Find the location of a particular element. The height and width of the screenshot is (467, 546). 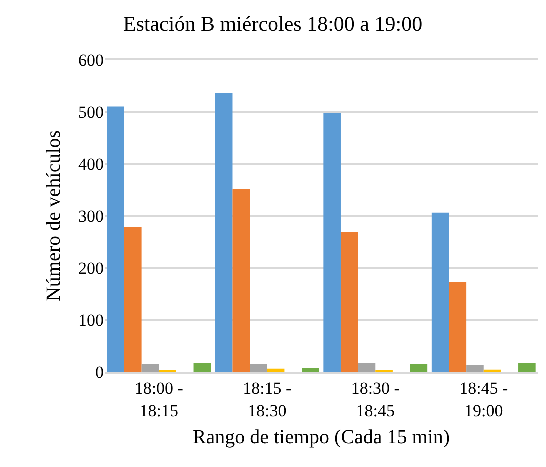

x-tick-label: 18:00 - 18:15 is located at coordinates (159, 399).